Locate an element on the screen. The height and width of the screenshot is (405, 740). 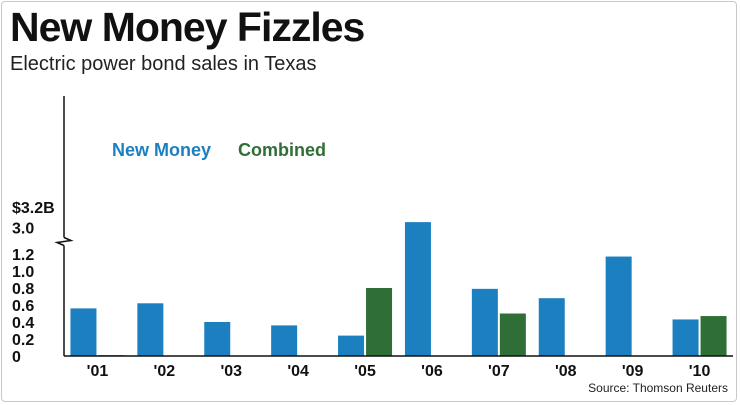
y-tick-label: $3.2B is located at coordinates (33, 208).